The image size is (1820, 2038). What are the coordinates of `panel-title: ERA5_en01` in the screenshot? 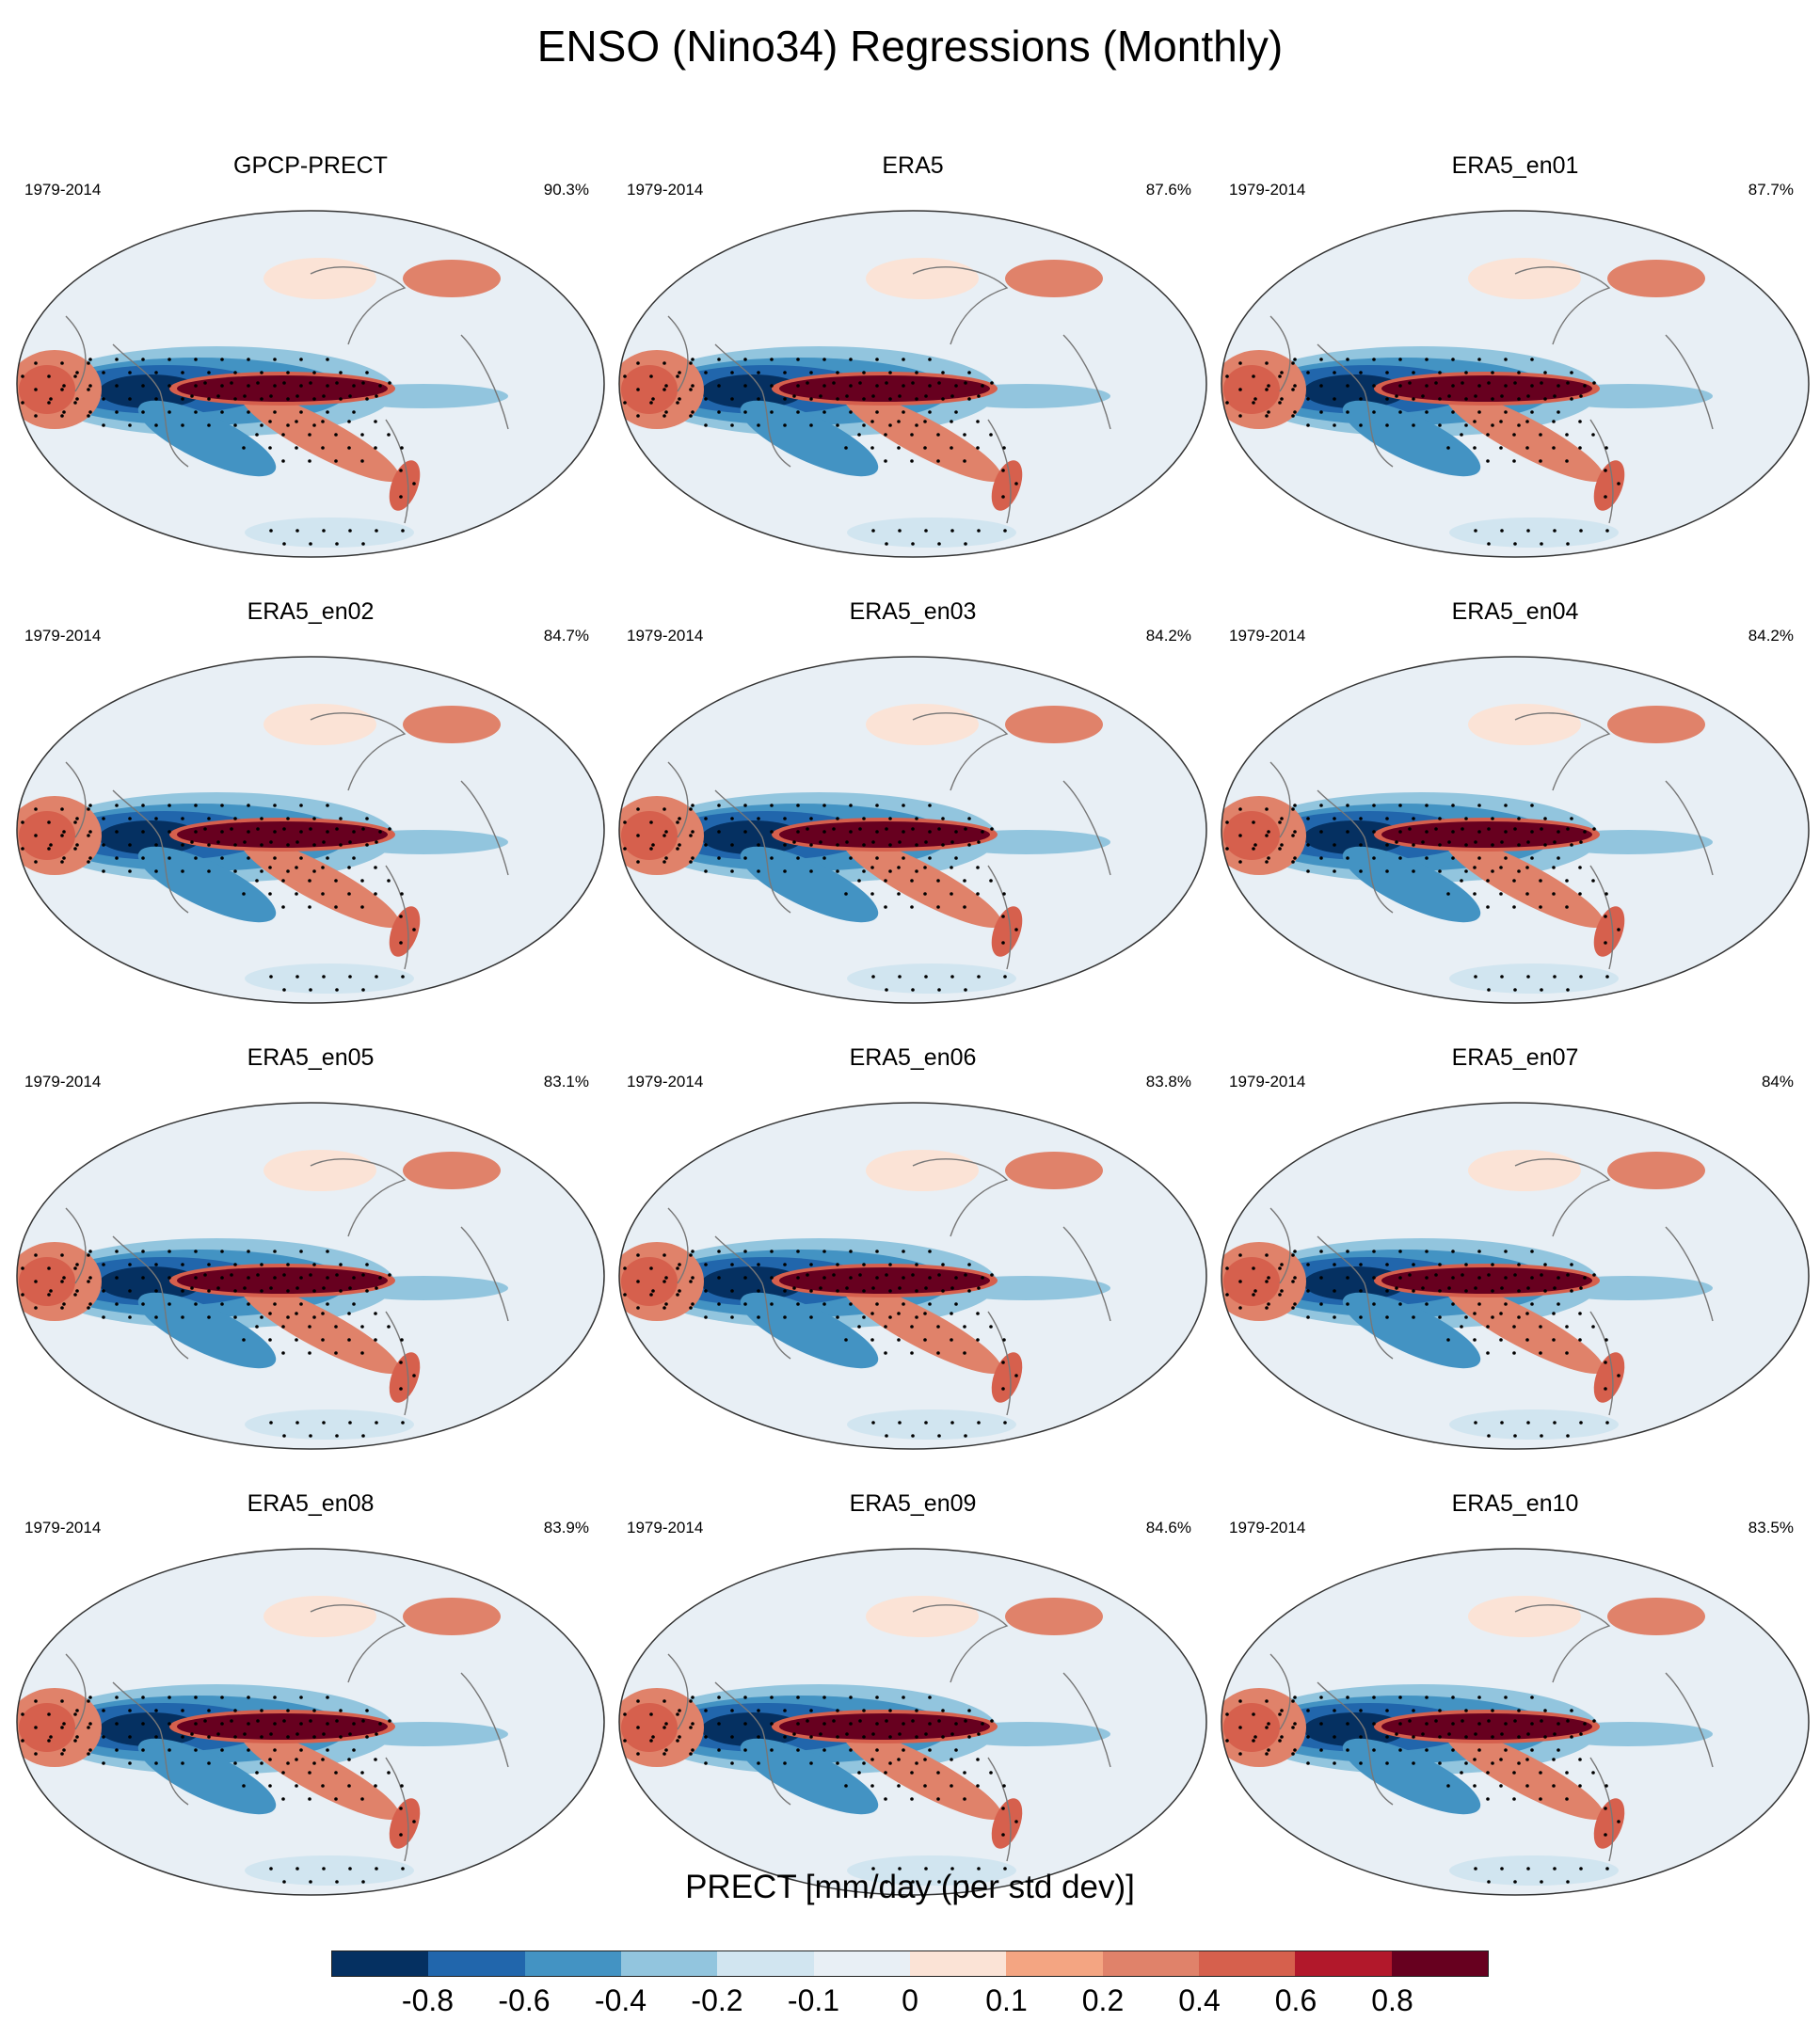 It's located at (1515, 165).